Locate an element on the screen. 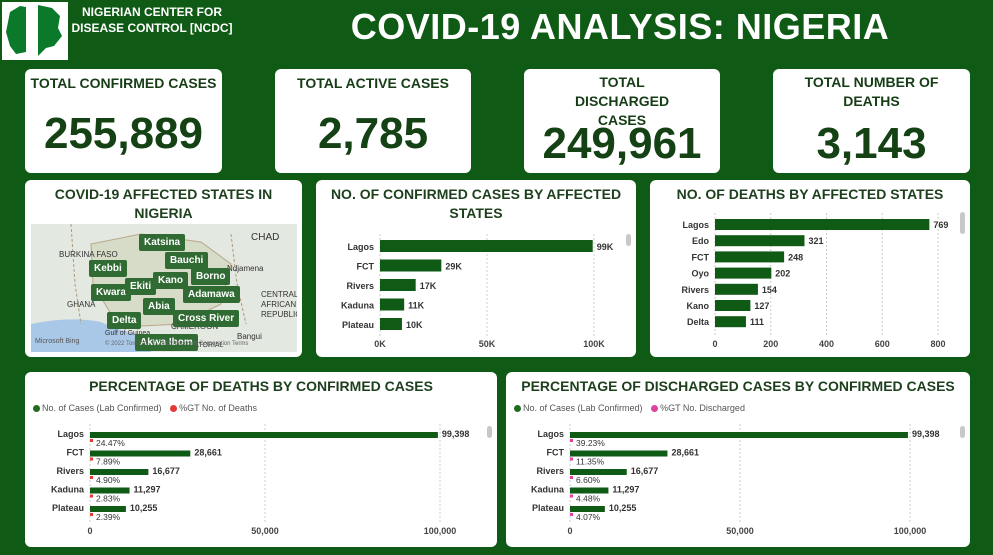  pct-label: 7.89% is located at coordinates (108, 462).